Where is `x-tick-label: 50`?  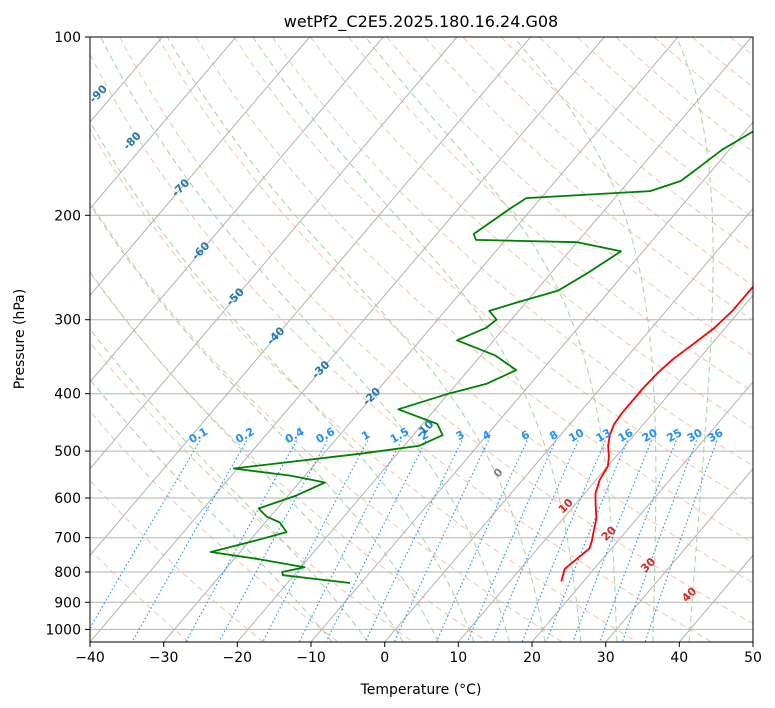
x-tick-label: 50 is located at coordinates (753, 658).